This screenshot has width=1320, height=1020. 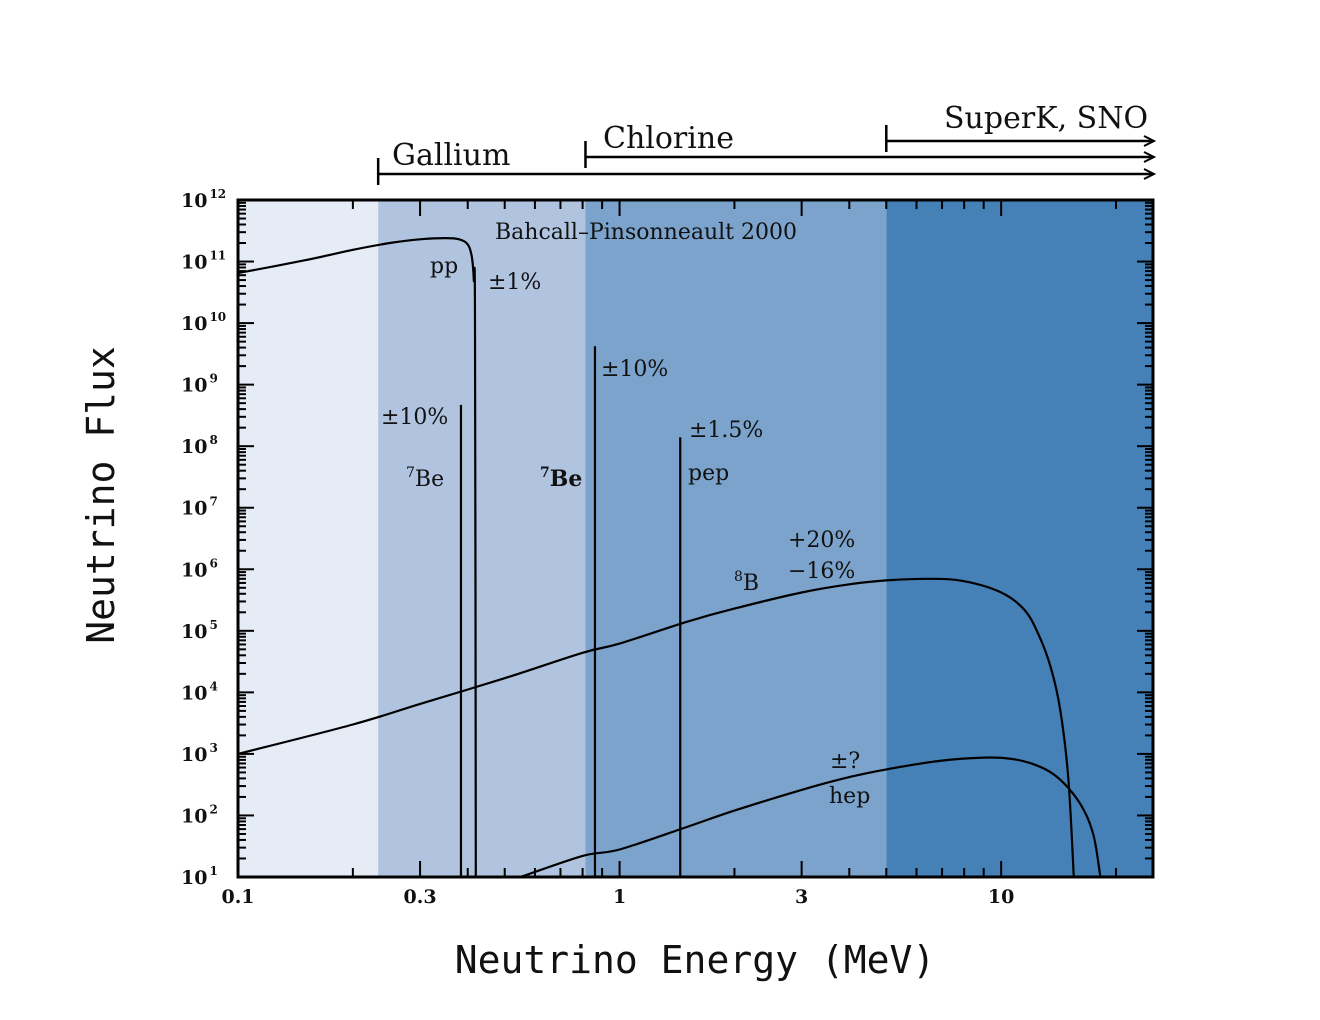 What do you see at coordinates (849, 796) in the screenshot?
I see `hep-label: hep` at bounding box center [849, 796].